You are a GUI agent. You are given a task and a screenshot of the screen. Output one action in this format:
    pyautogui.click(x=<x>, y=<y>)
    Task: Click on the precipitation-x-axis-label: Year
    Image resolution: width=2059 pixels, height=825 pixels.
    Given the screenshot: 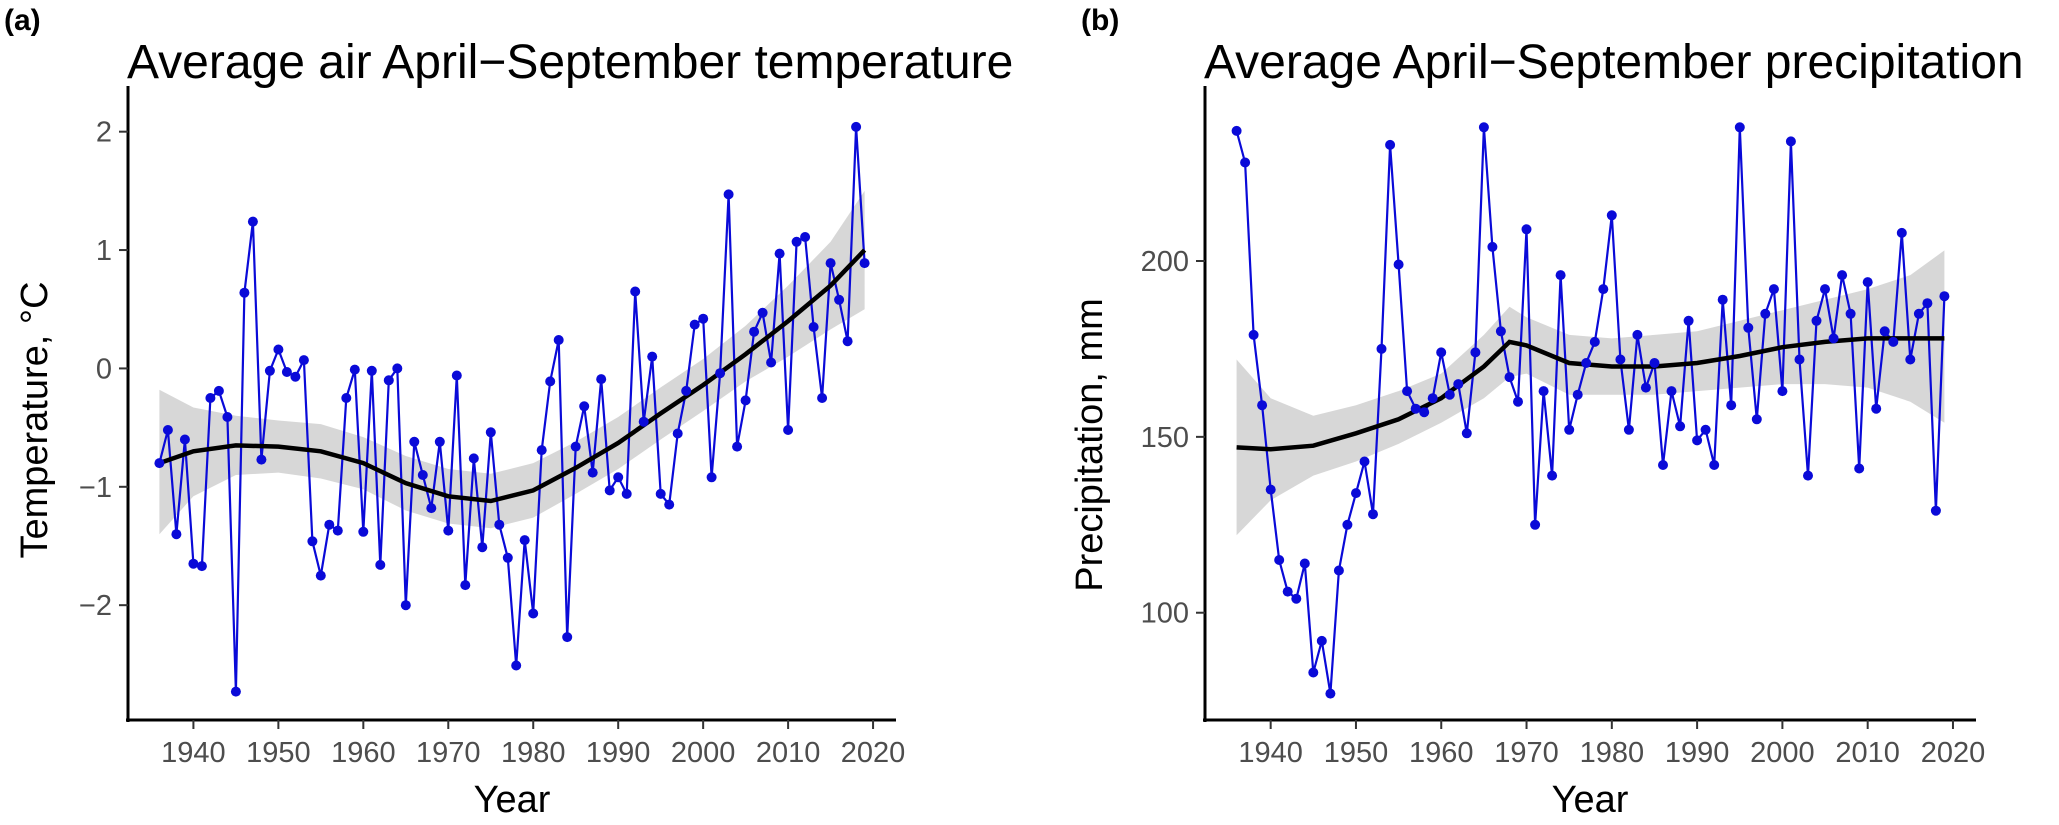 What is the action you would take?
    pyautogui.click(x=1590, y=800)
    